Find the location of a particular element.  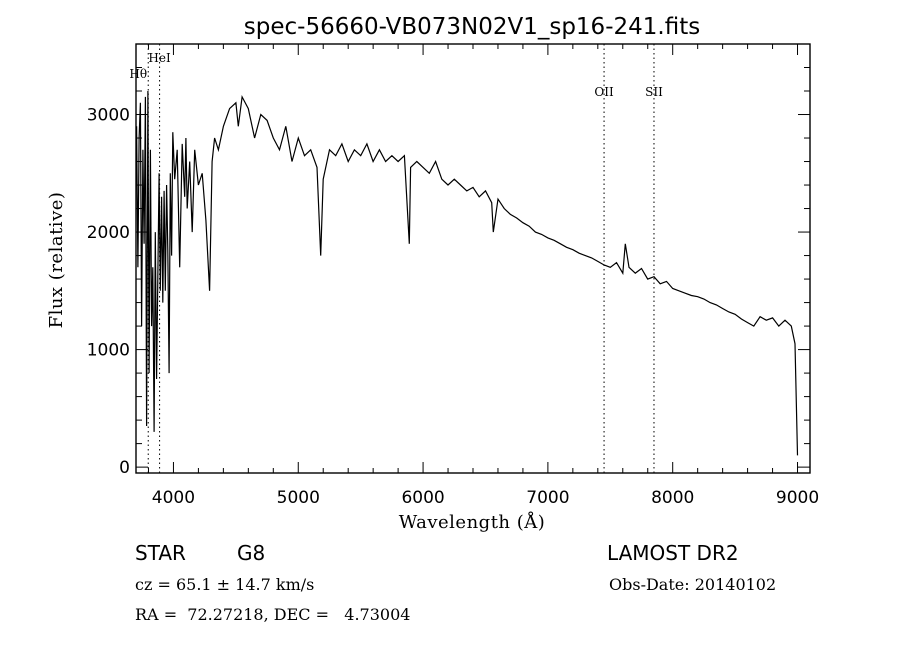

y-tick-label: 0 is located at coordinates (124, 468).